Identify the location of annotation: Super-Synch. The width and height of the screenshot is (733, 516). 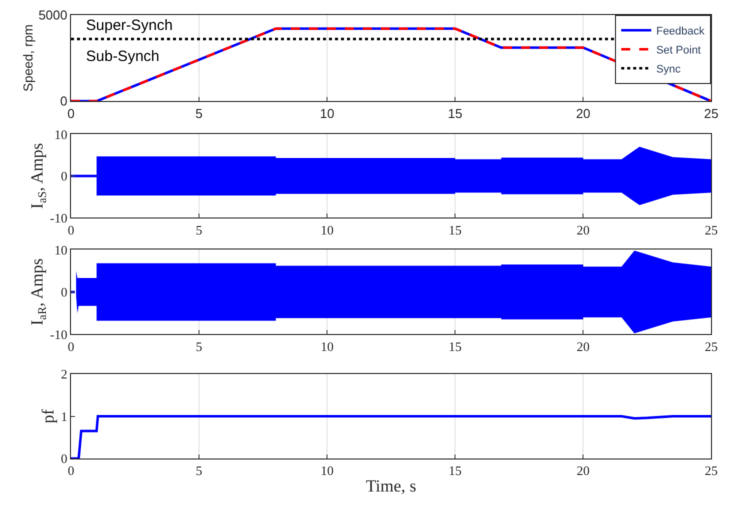
(129, 25).